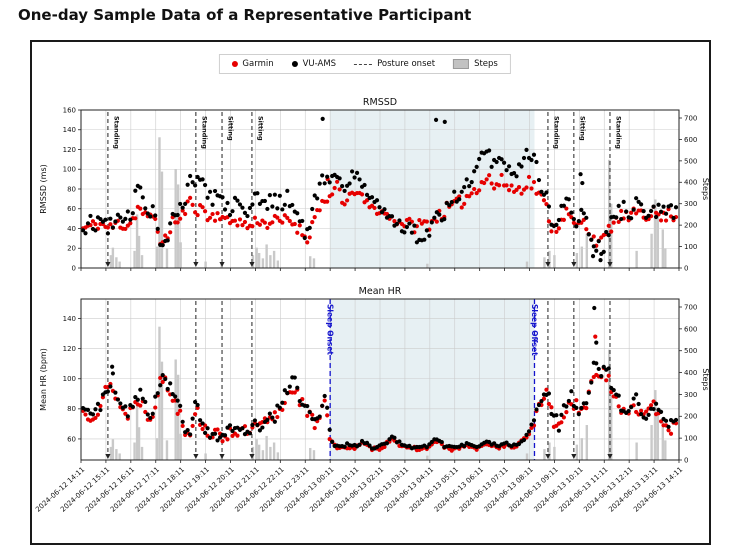  I want to click on legend-item-garmin: Garmin, so click(252, 64).